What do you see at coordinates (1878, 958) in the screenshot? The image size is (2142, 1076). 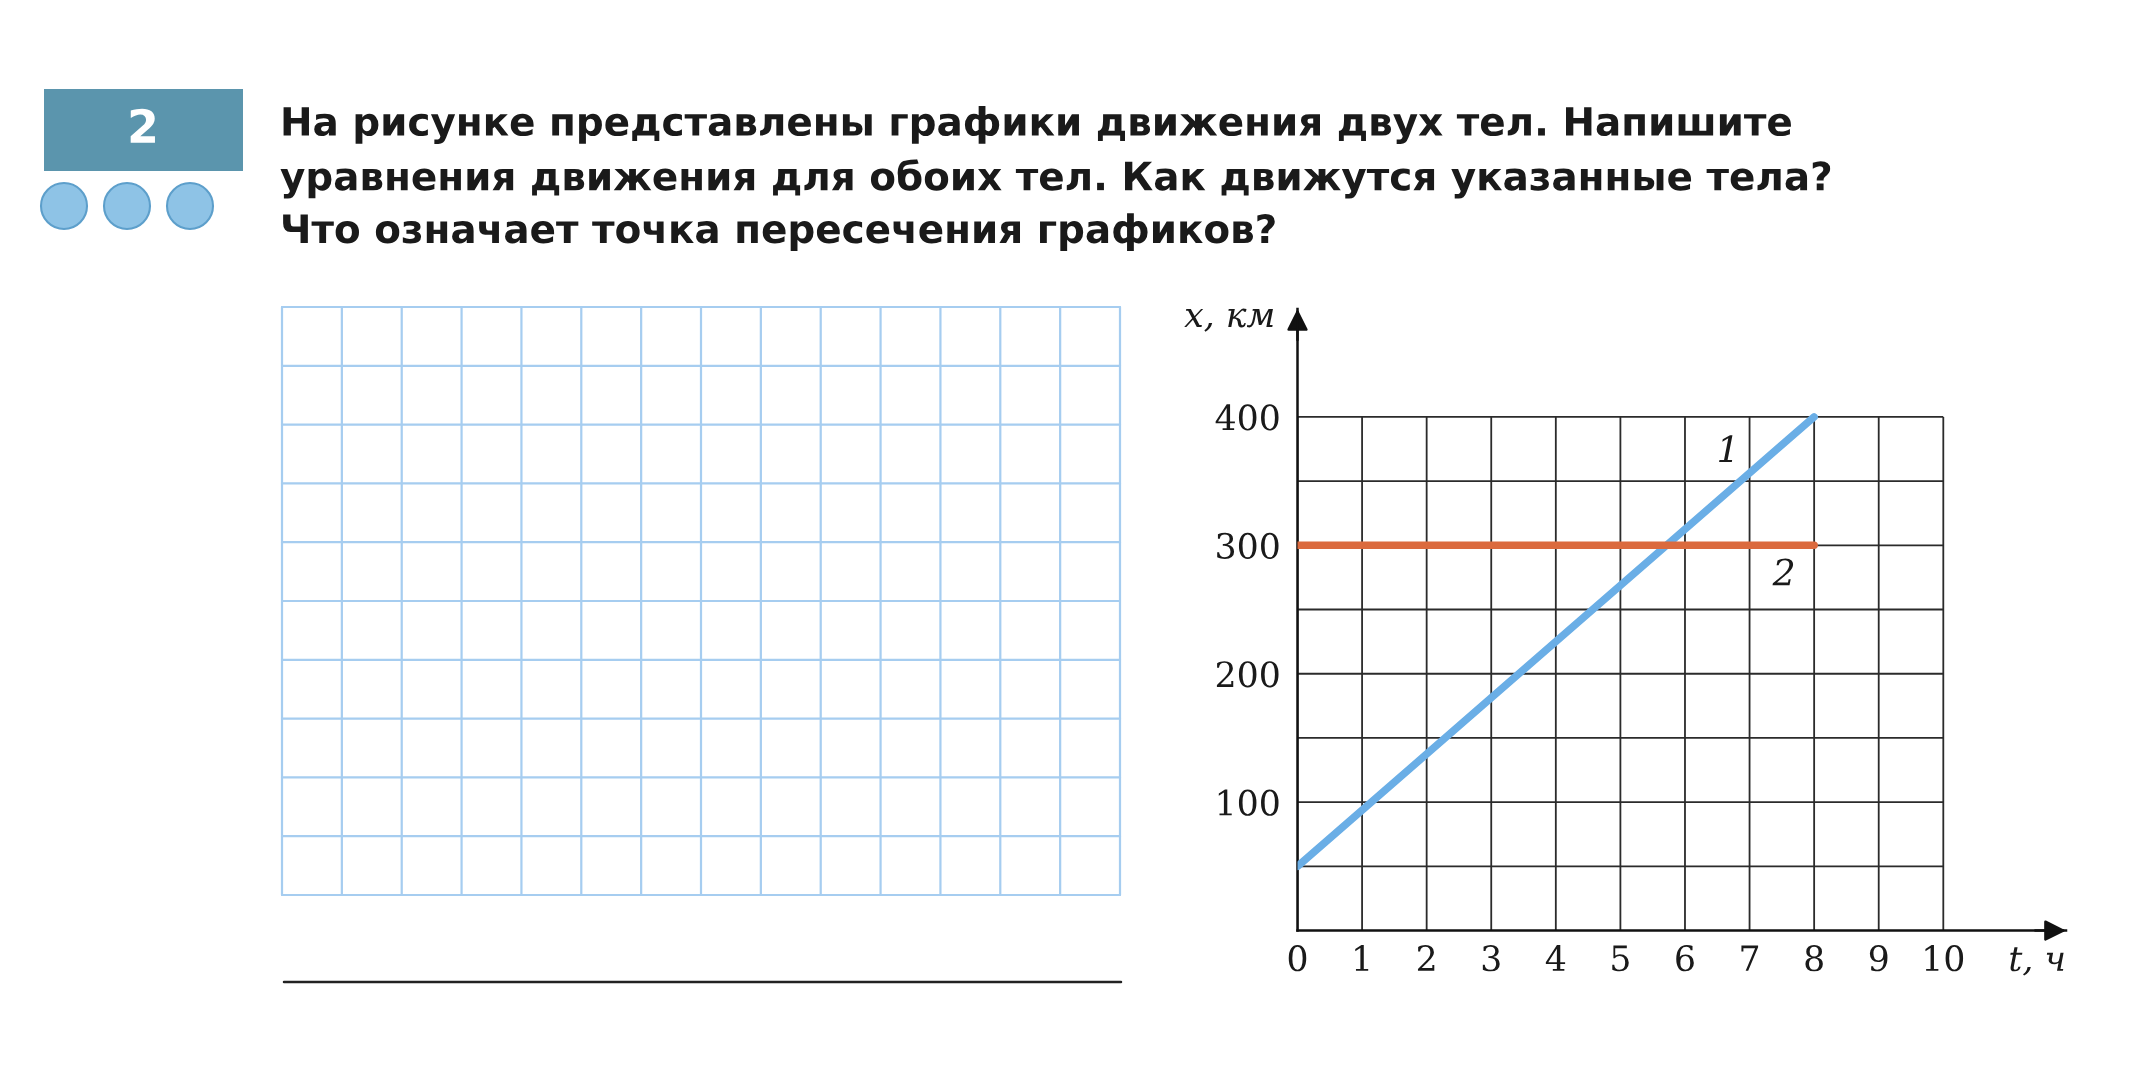 I see `x-tick-label: 9` at bounding box center [1878, 958].